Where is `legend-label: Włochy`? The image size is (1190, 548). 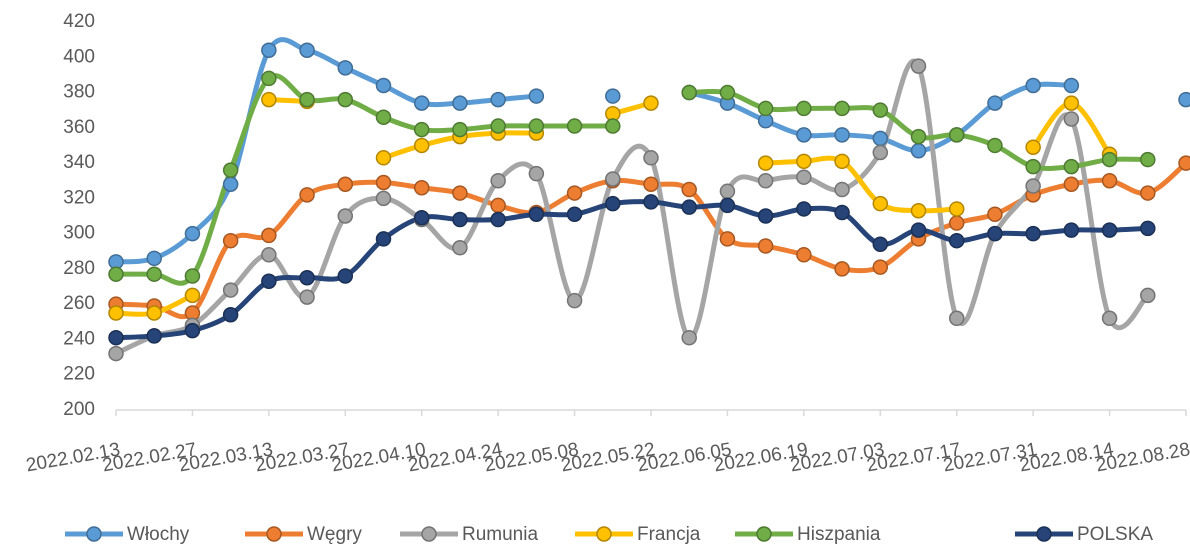
legend-label: Włochy is located at coordinates (158, 534).